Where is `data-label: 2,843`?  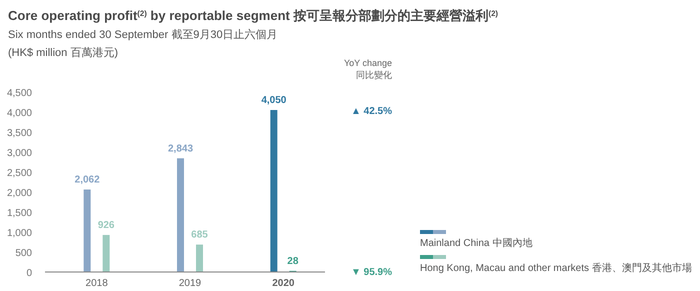 data-label: 2,843 is located at coordinates (181, 148).